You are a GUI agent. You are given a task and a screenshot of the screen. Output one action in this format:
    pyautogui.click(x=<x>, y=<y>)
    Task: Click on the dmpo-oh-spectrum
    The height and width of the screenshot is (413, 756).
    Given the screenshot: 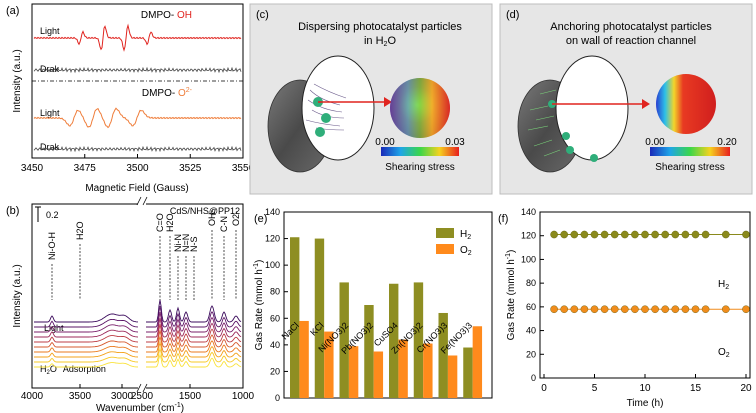 What is the action you would take?
    pyautogui.click(x=137, y=37)
    